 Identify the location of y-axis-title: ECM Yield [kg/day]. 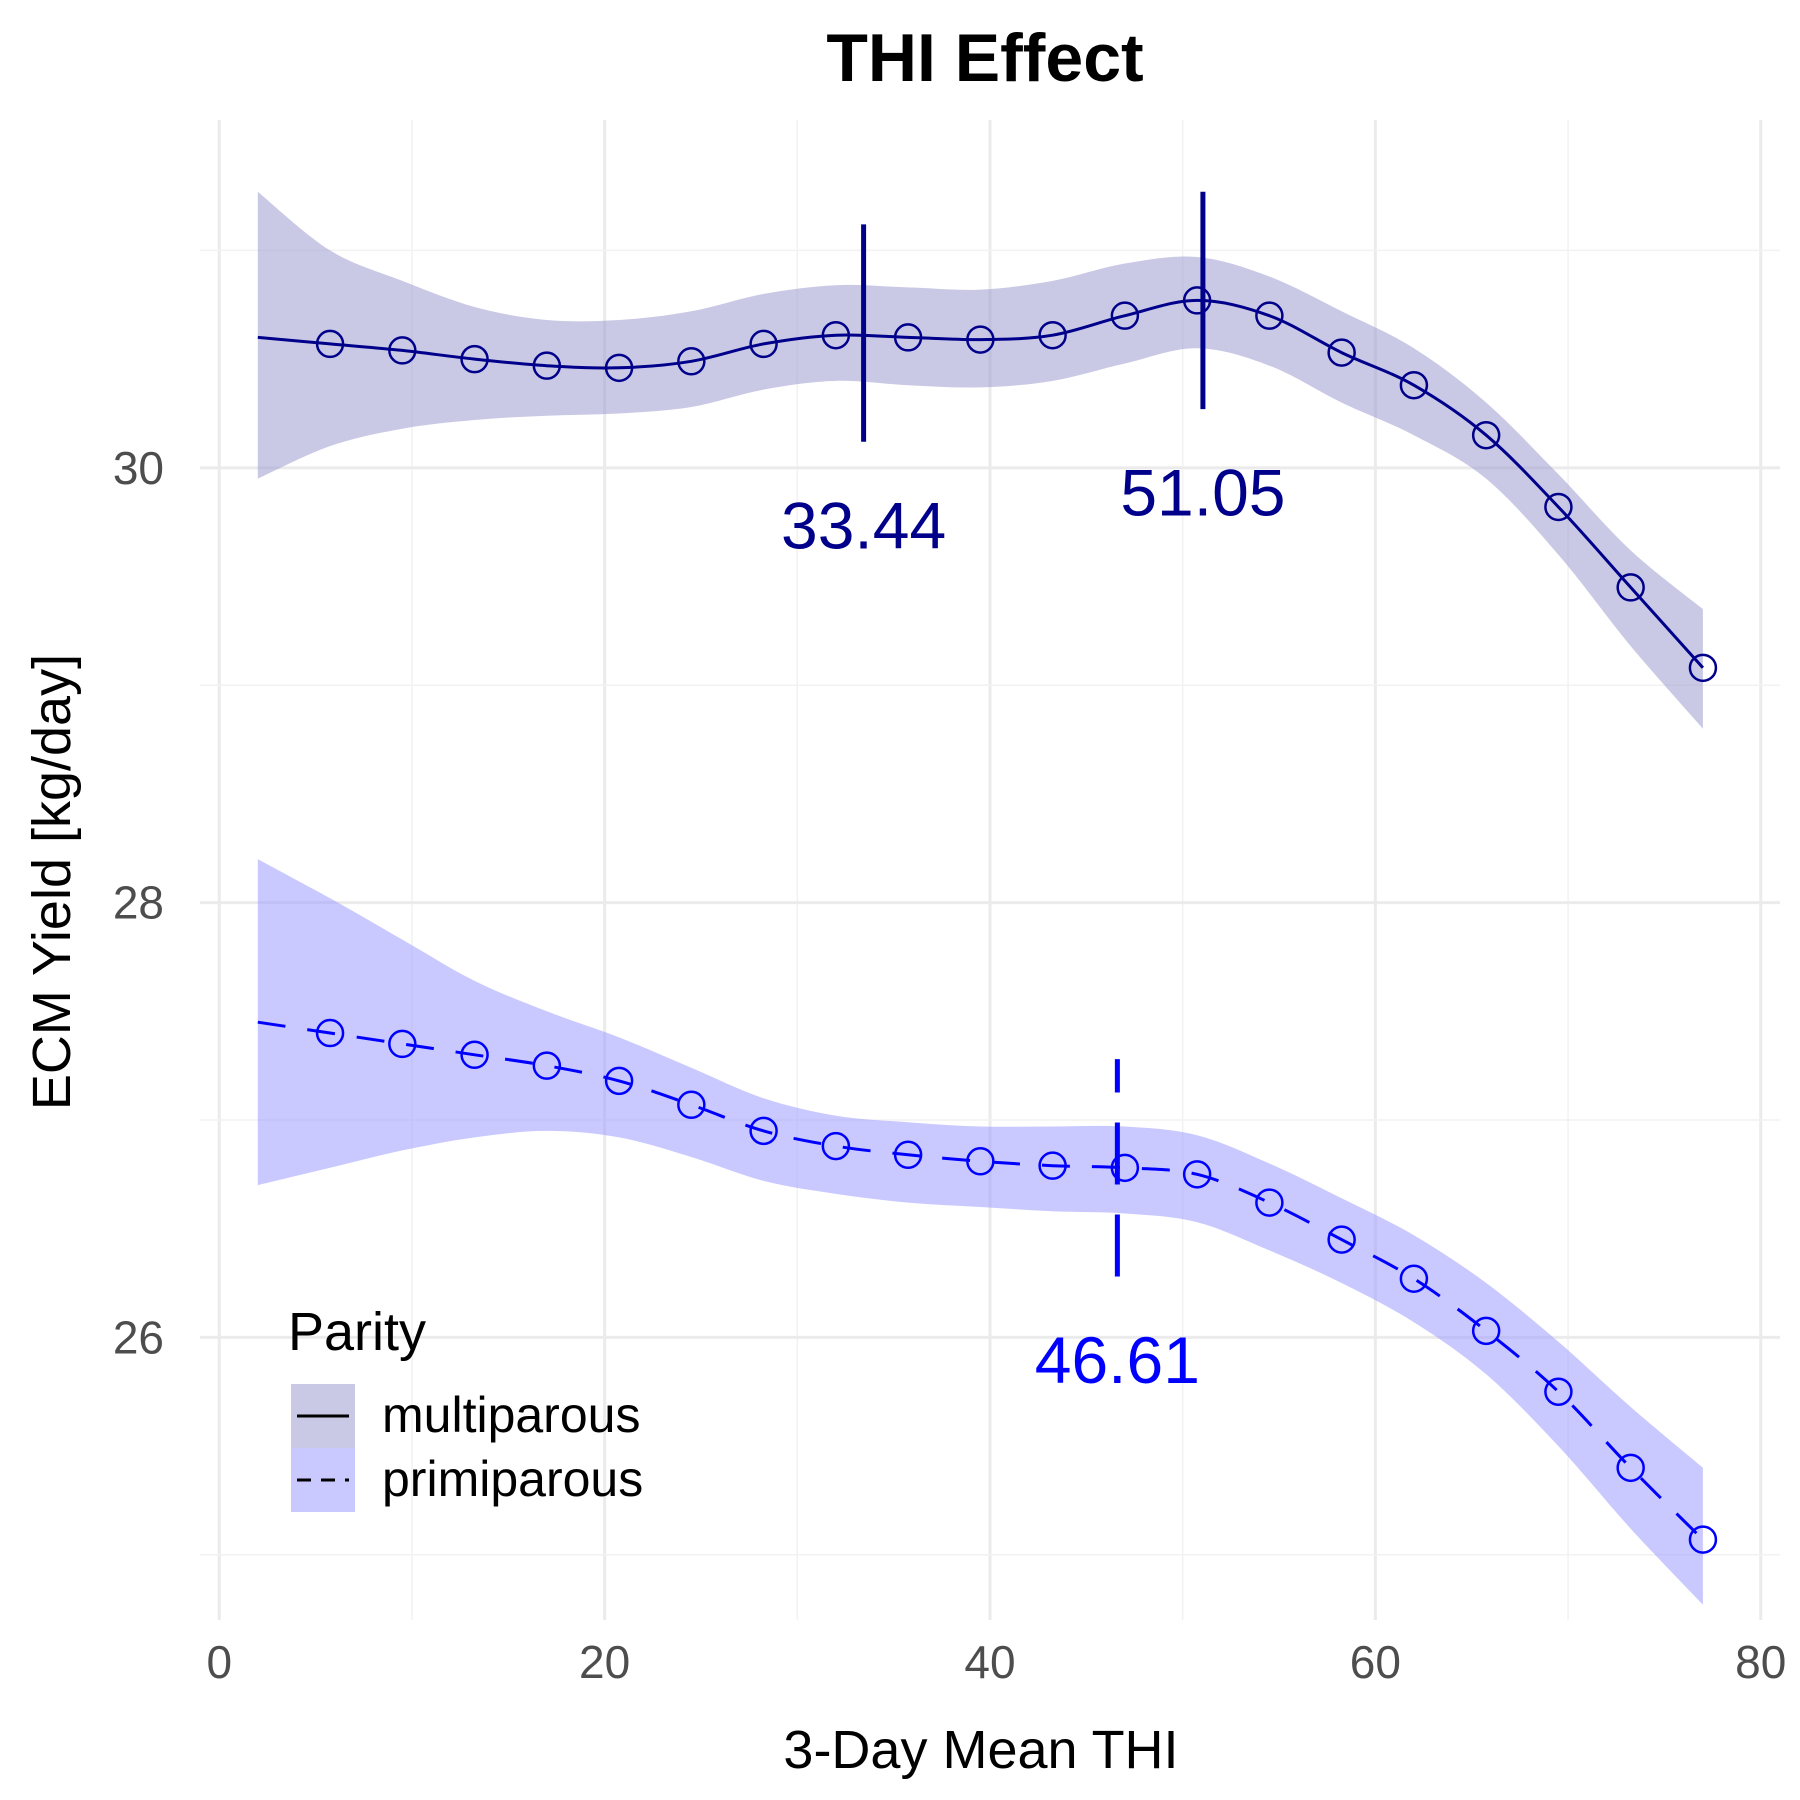
(52, 882).